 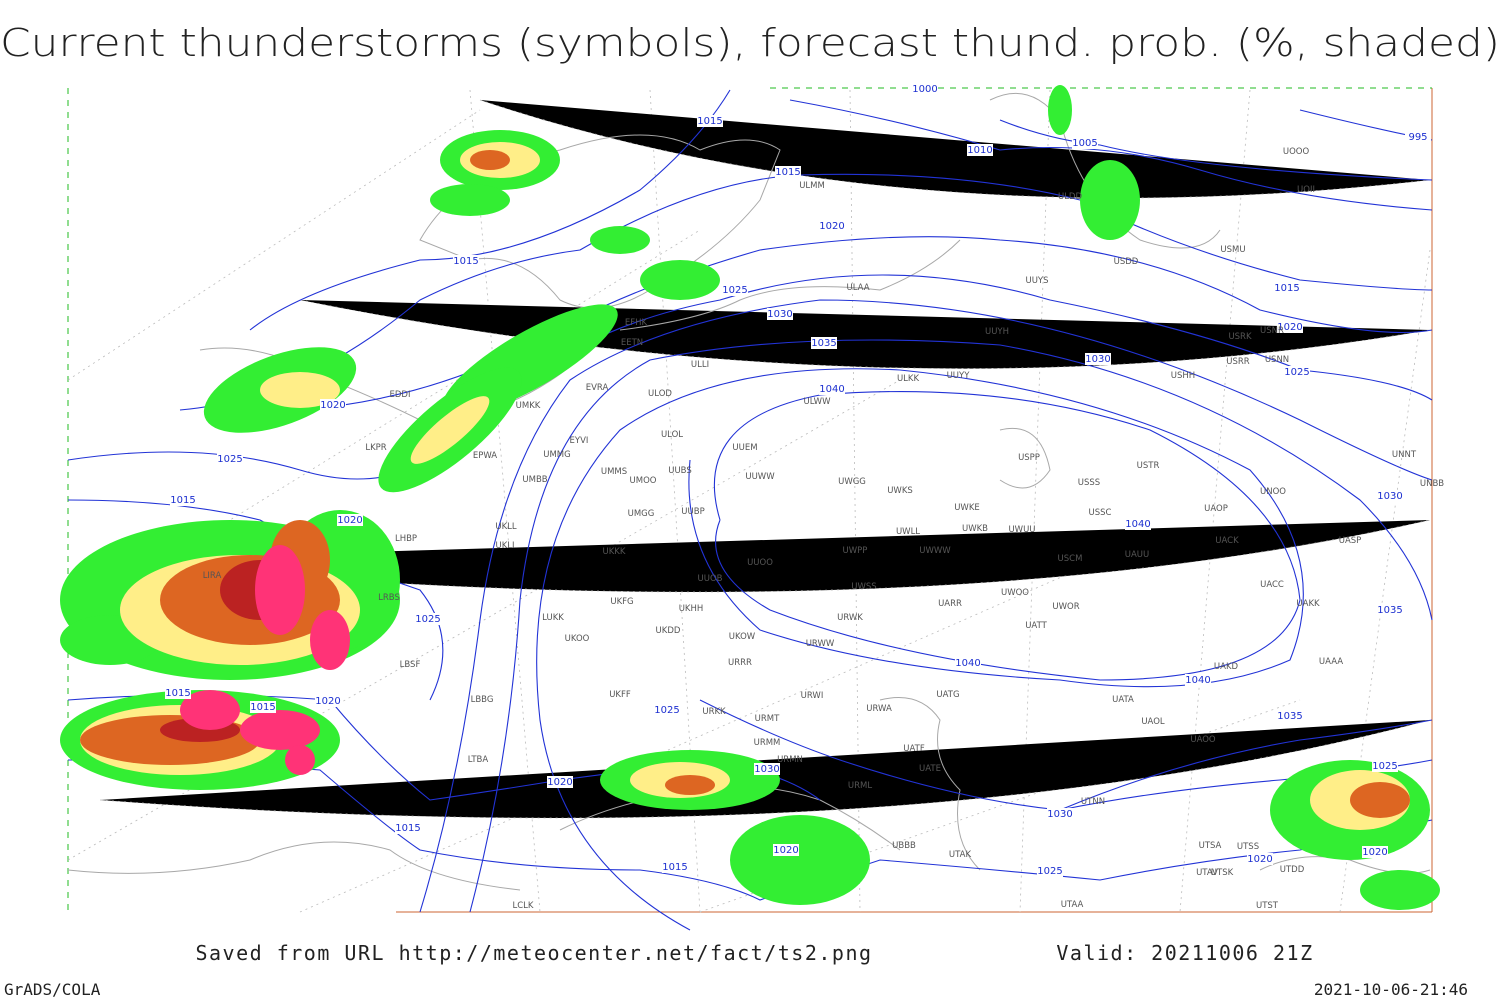 What do you see at coordinates (1070, 559) in the screenshot?
I see `station-label: USCM` at bounding box center [1070, 559].